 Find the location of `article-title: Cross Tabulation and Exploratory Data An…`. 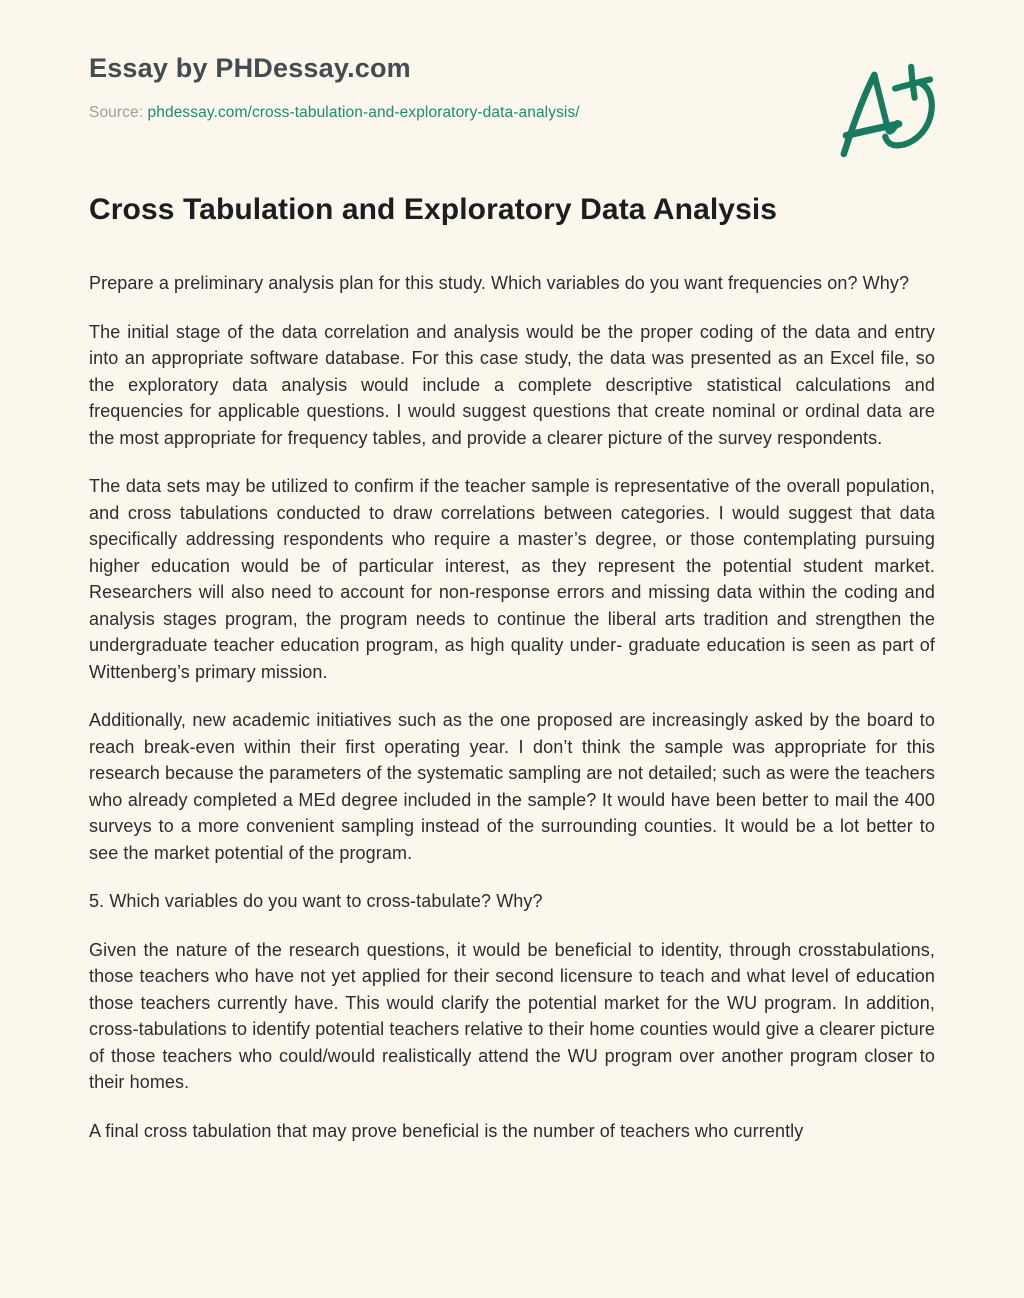

article-title: Cross Tabulation and Exploratory Data An… is located at coordinates (433, 209).